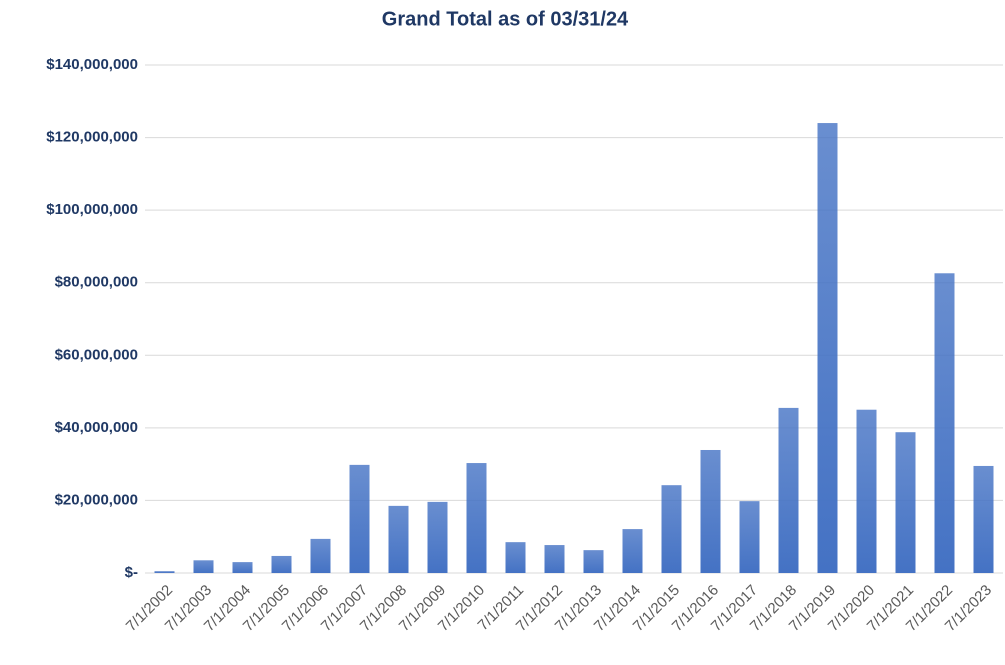 The height and width of the screenshot is (665, 1005). I want to click on chart-title: Grand Total as of 03/31/24, so click(505, 19).